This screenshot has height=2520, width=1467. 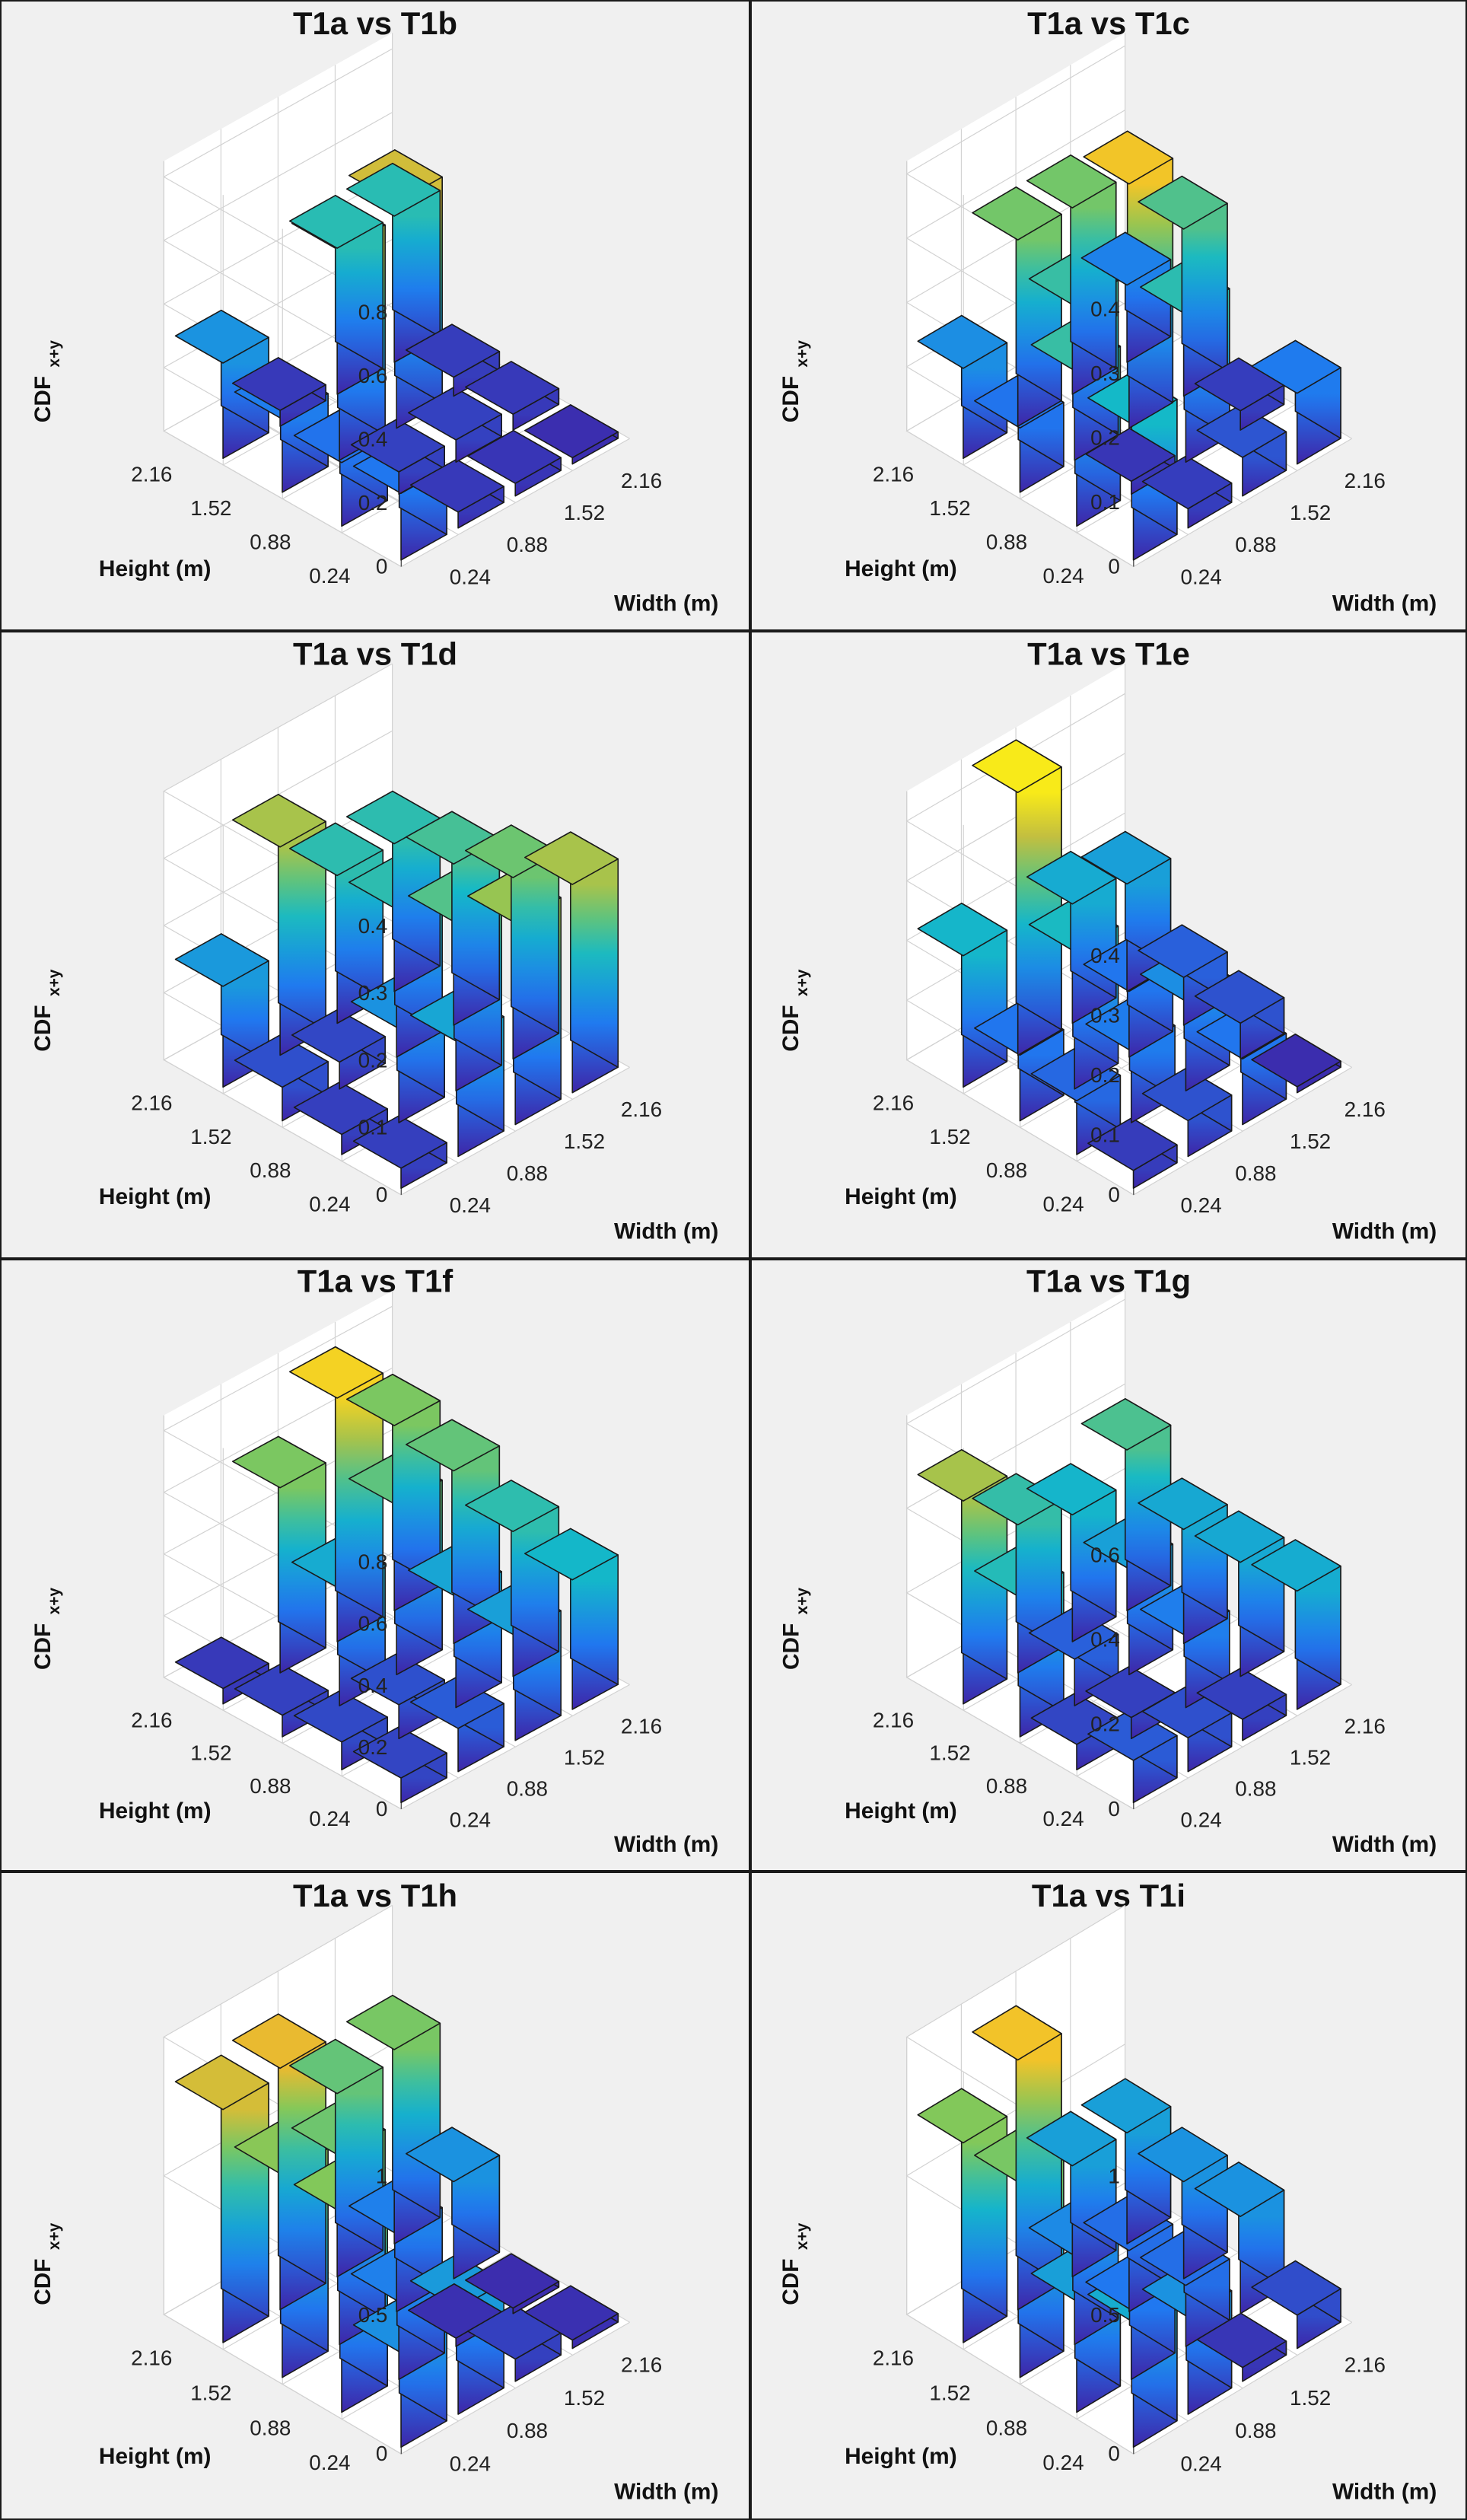 I want to click on z-tick-label: 0.2, so click(x=373, y=1747).